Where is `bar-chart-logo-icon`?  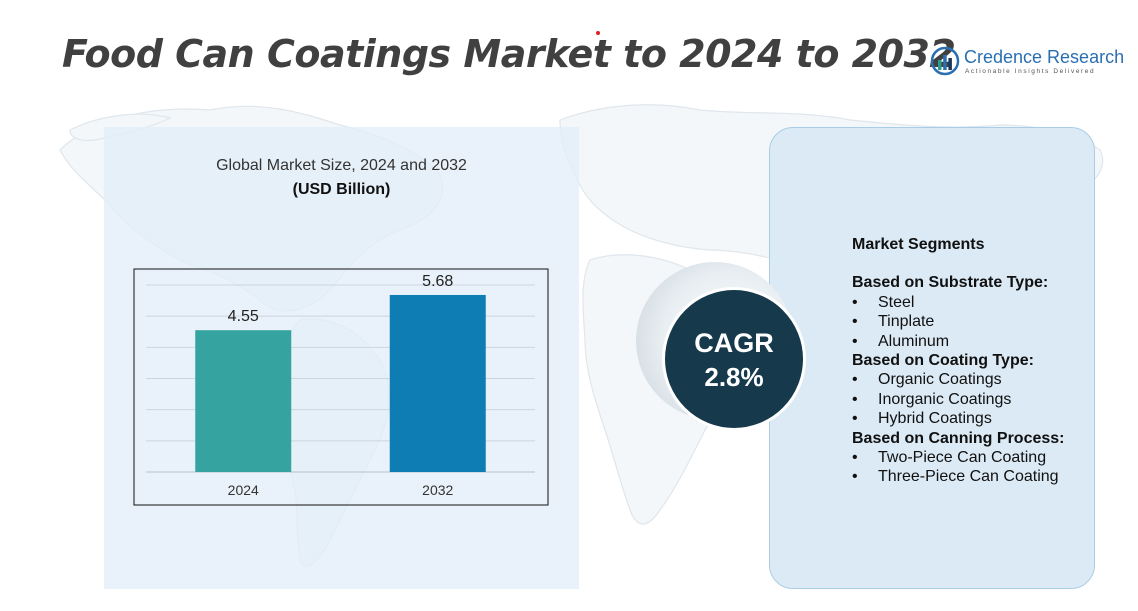
bar-chart-logo-icon is located at coordinates (945, 61).